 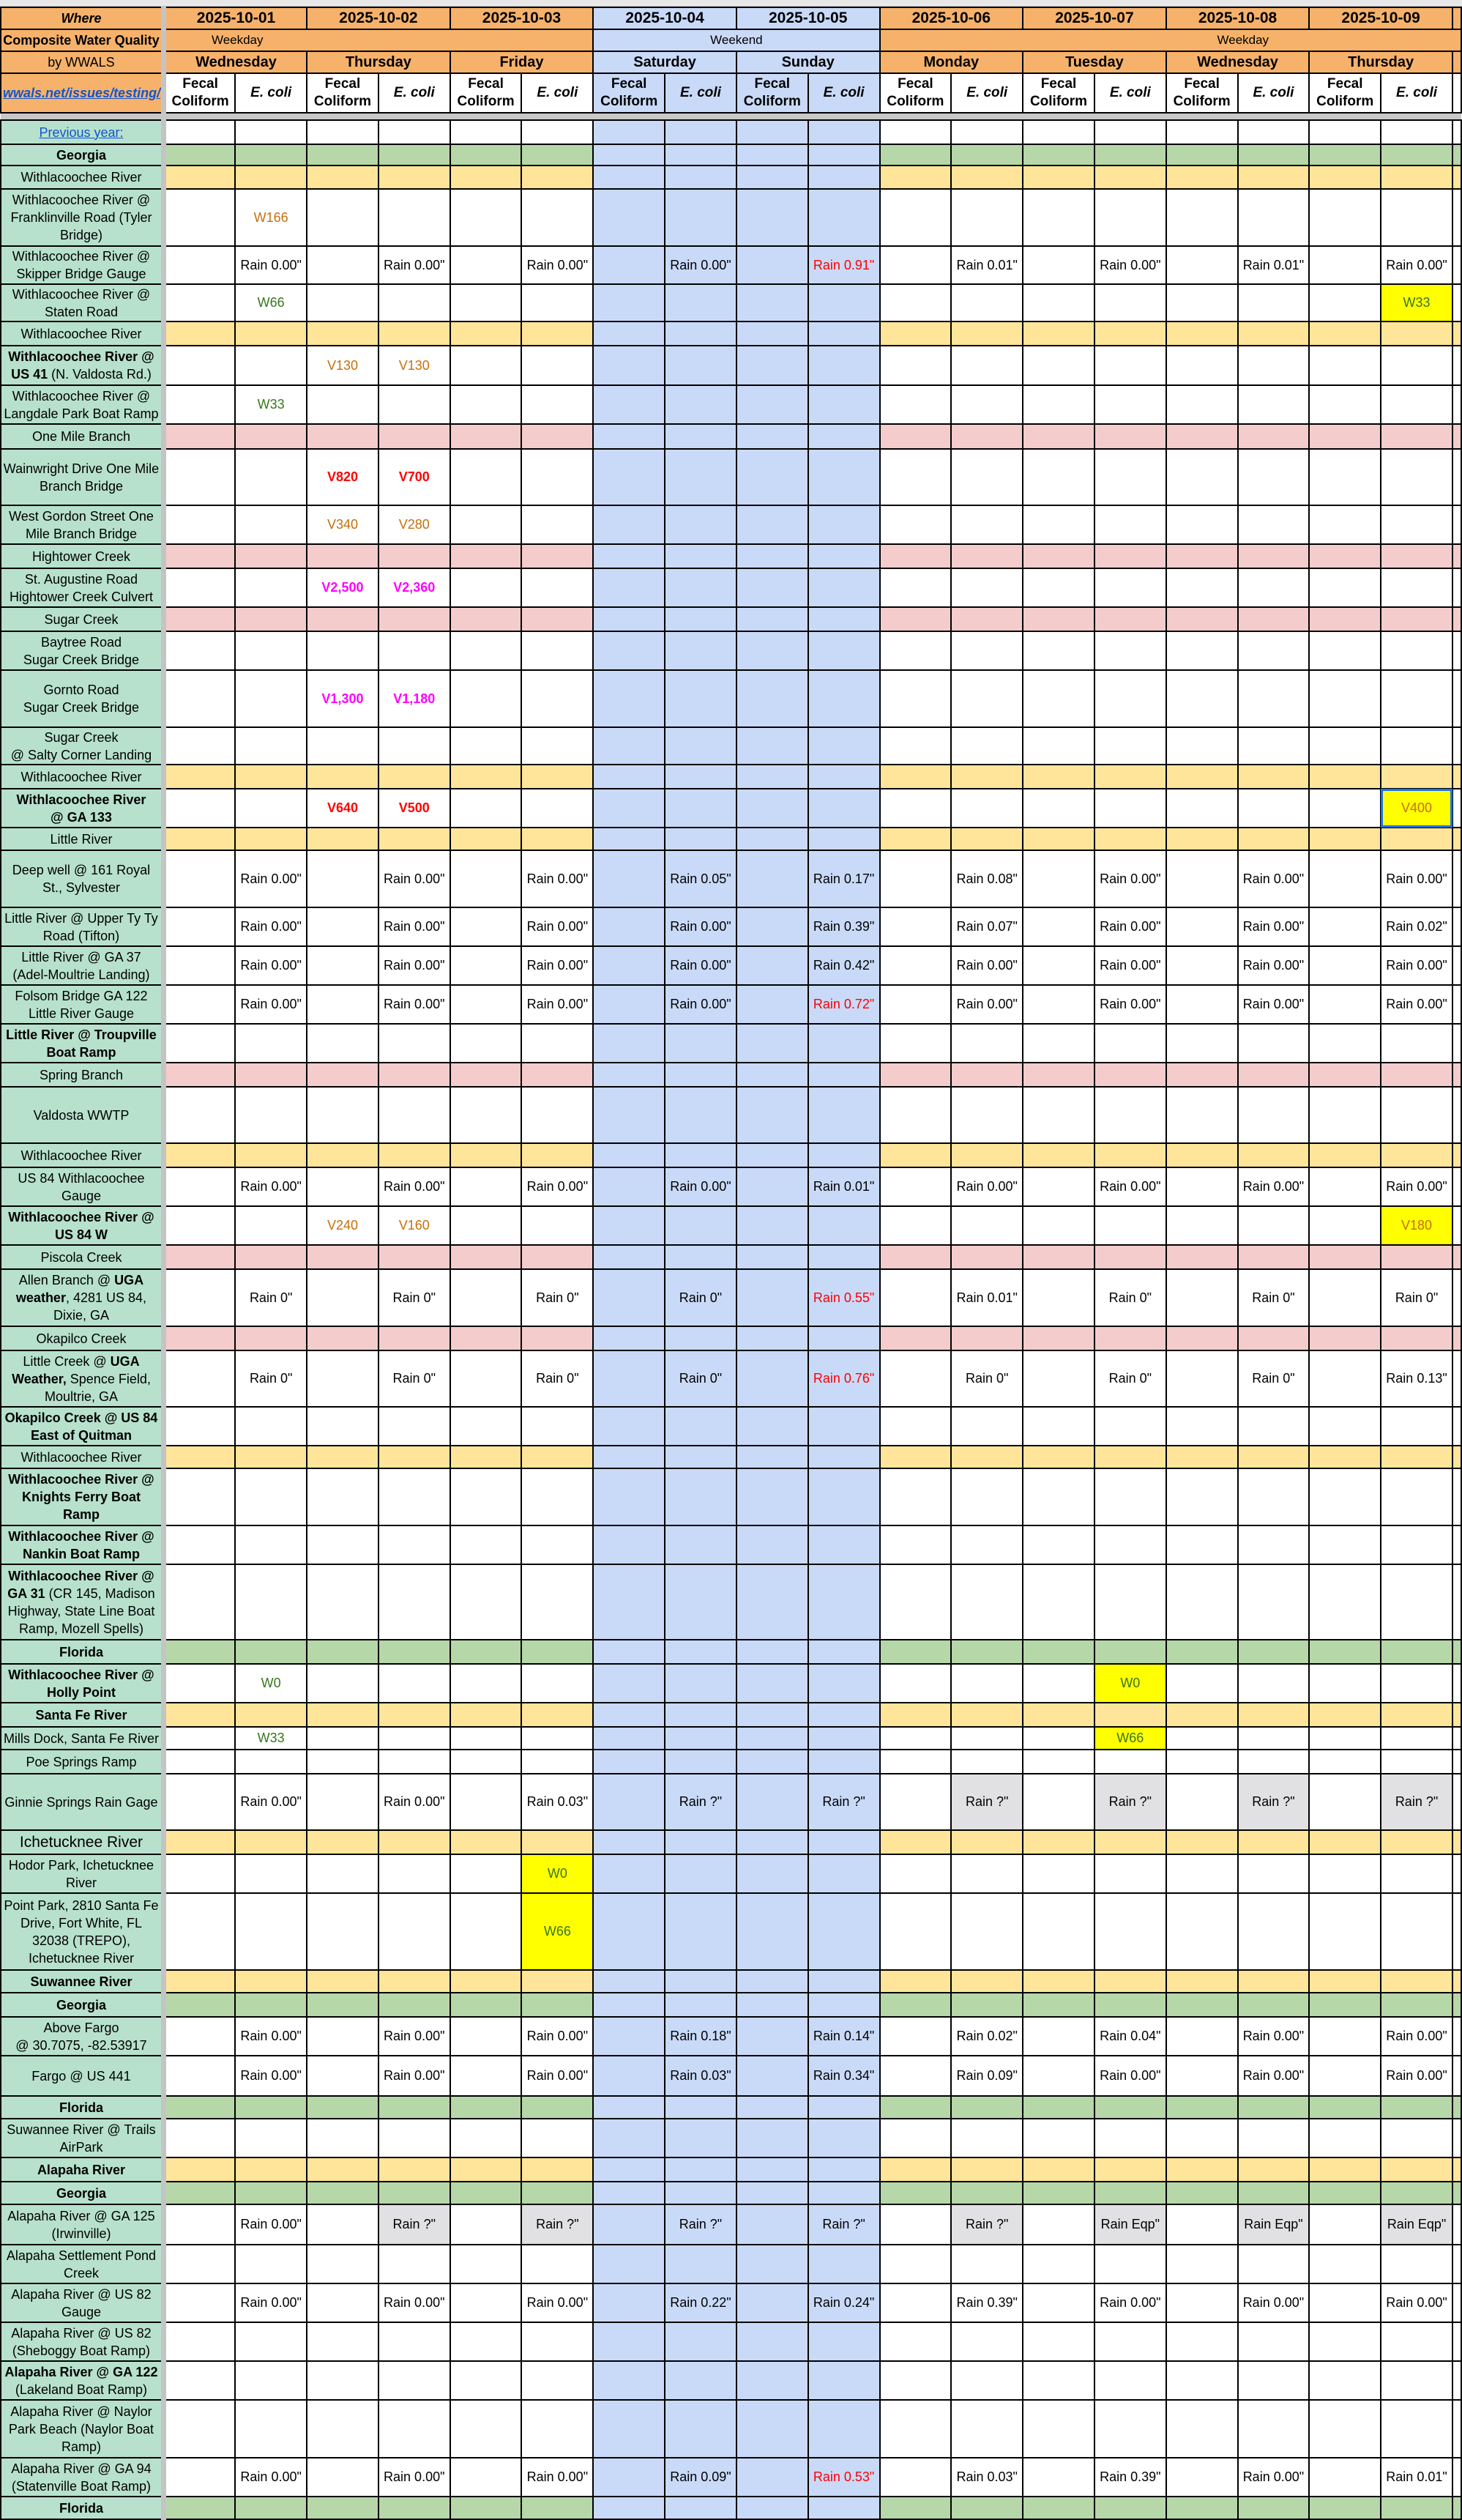 What do you see at coordinates (271, 1683) in the screenshot?
I see `bacteria-cell: W0` at bounding box center [271, 1683].